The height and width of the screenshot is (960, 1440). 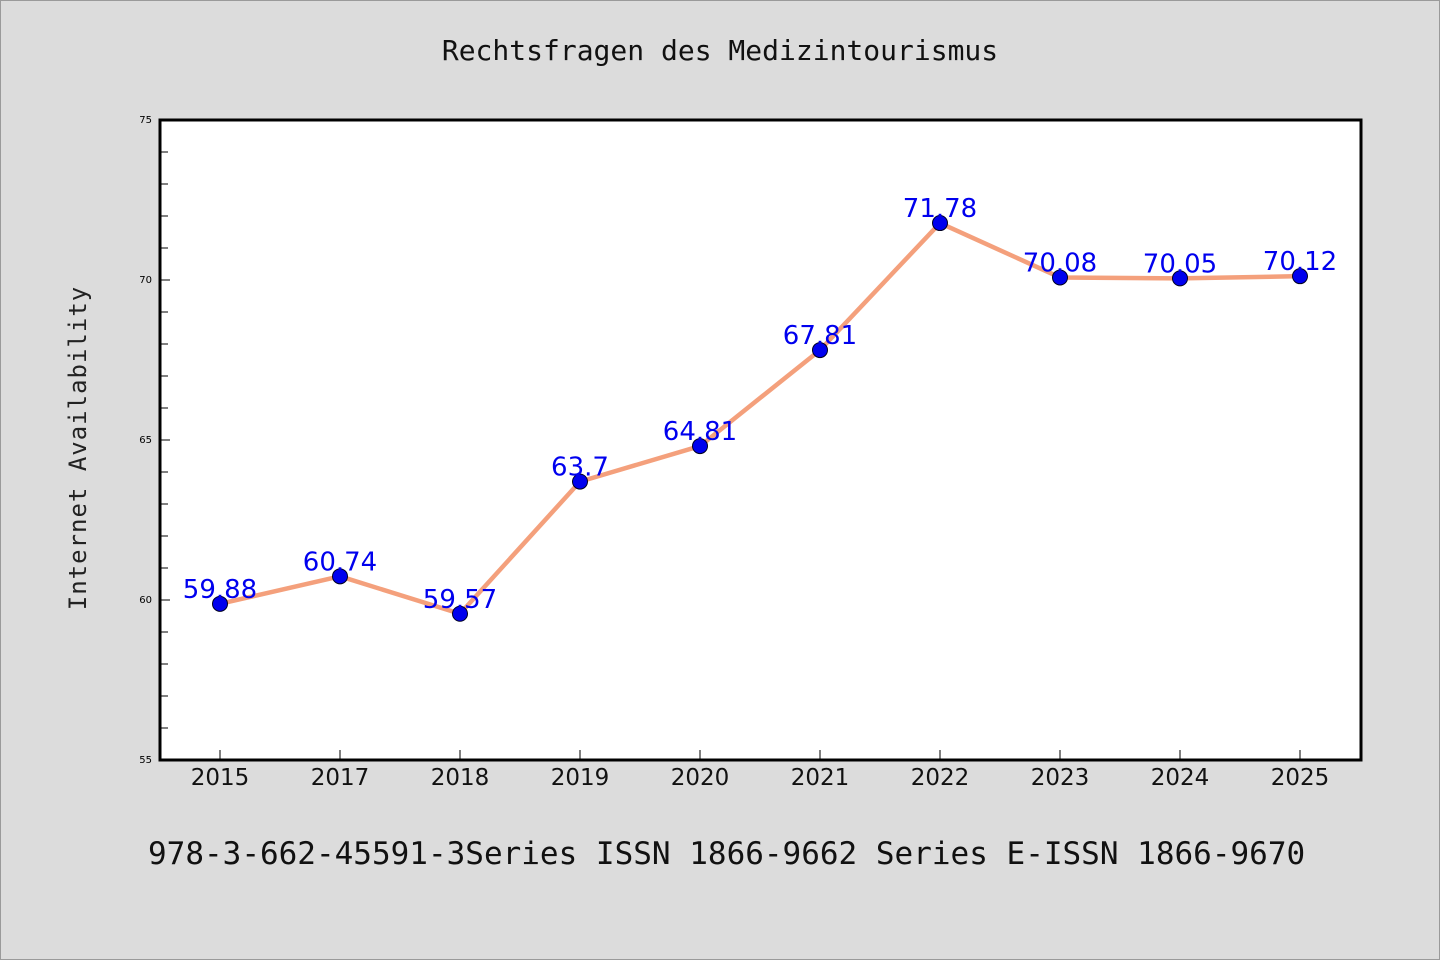 I want to click on x-tick-label: 2022, so click(x=940, y=778).